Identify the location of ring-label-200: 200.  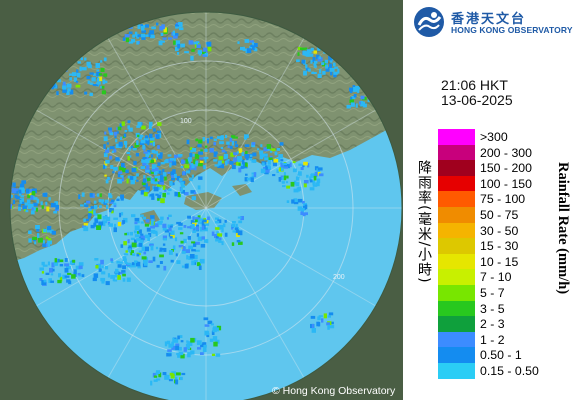
(339, 277).